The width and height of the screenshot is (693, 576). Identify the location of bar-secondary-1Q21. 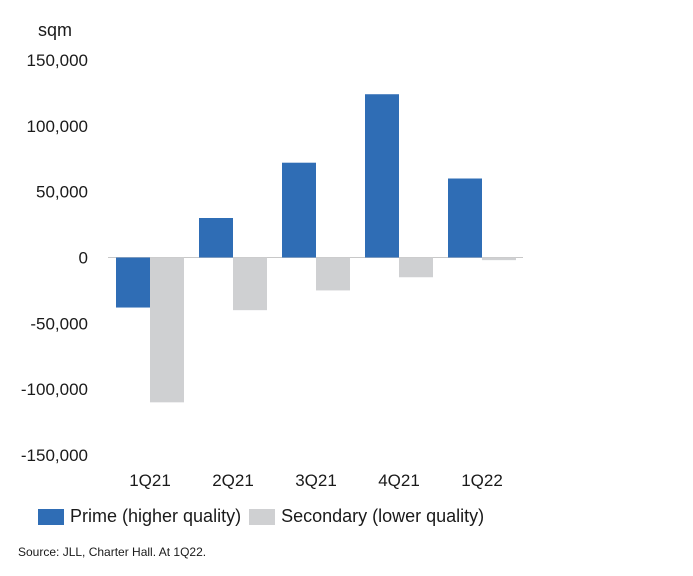
(167, 330).